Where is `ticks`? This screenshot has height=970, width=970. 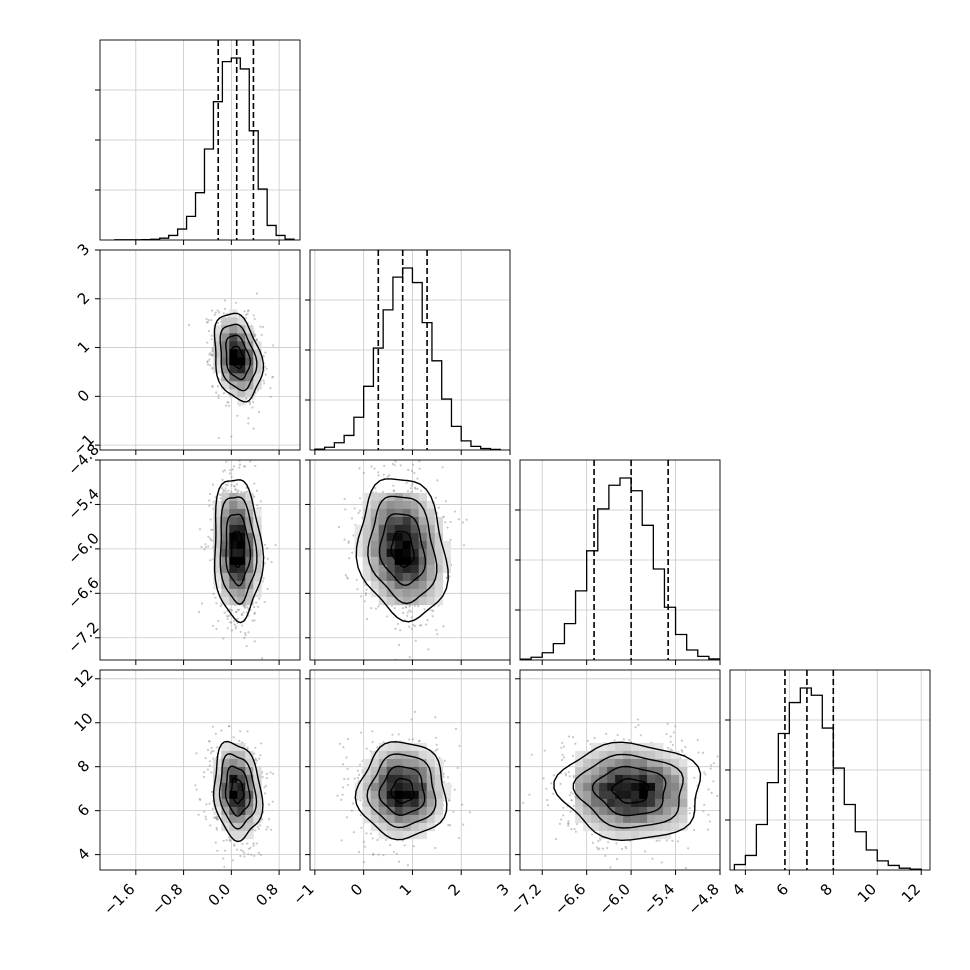
ticks is located at coordinates (618, 587).